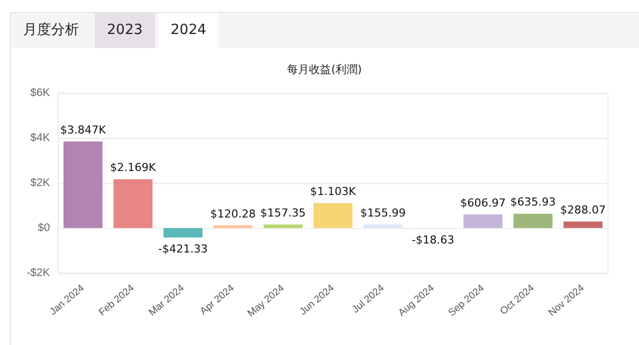 The image size is (639, 345). I want to click on data-label: $635.93, so click(533, 202).